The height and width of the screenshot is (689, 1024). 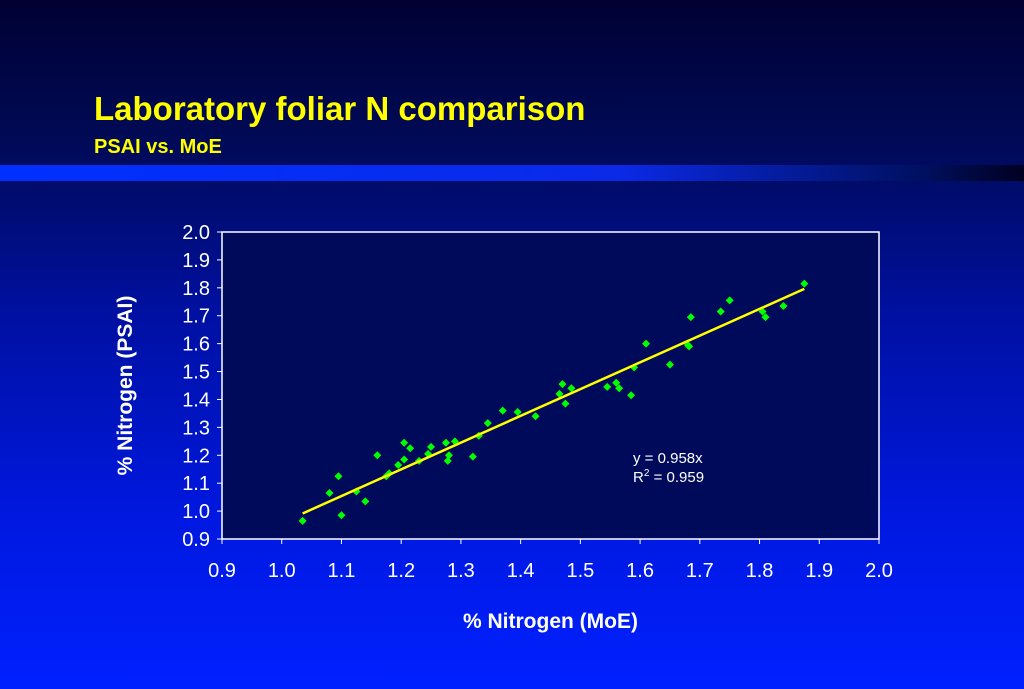 I want to click on y-axis-label: % Nitrogen (PSAI), so click(x=125, y=386).